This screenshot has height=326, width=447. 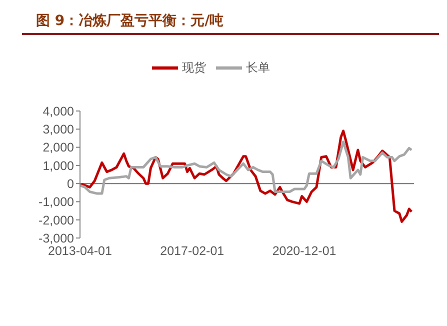 What do you see at coordinates (58, 147) in the screenshot?
I see `y-tick-label: 2,000` at bounding box center [58, 147].